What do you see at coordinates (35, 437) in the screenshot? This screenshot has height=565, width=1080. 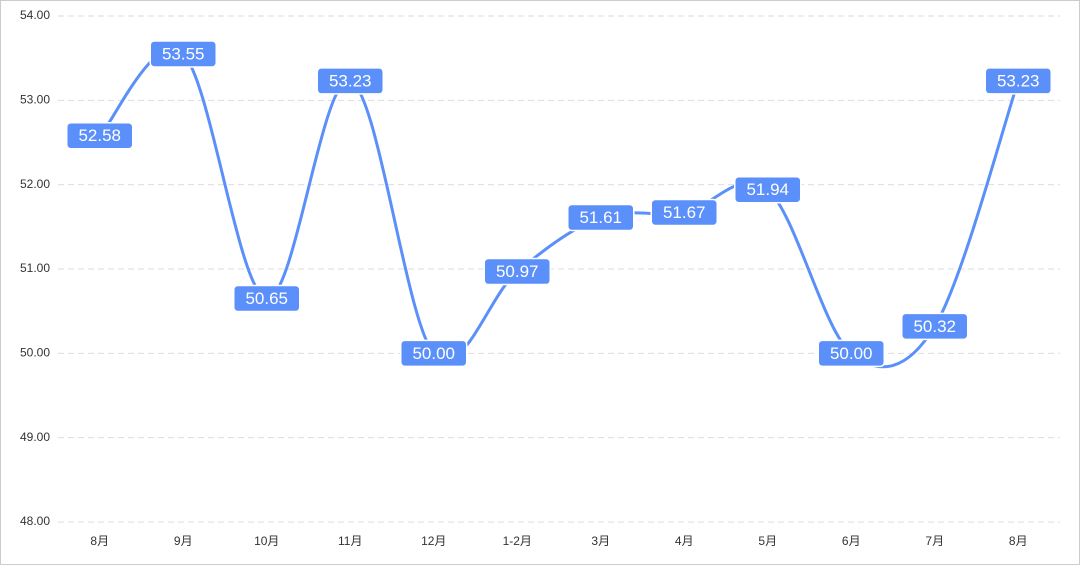 I see `y-tick-label: 49.00` at bounding box center [35, 437].